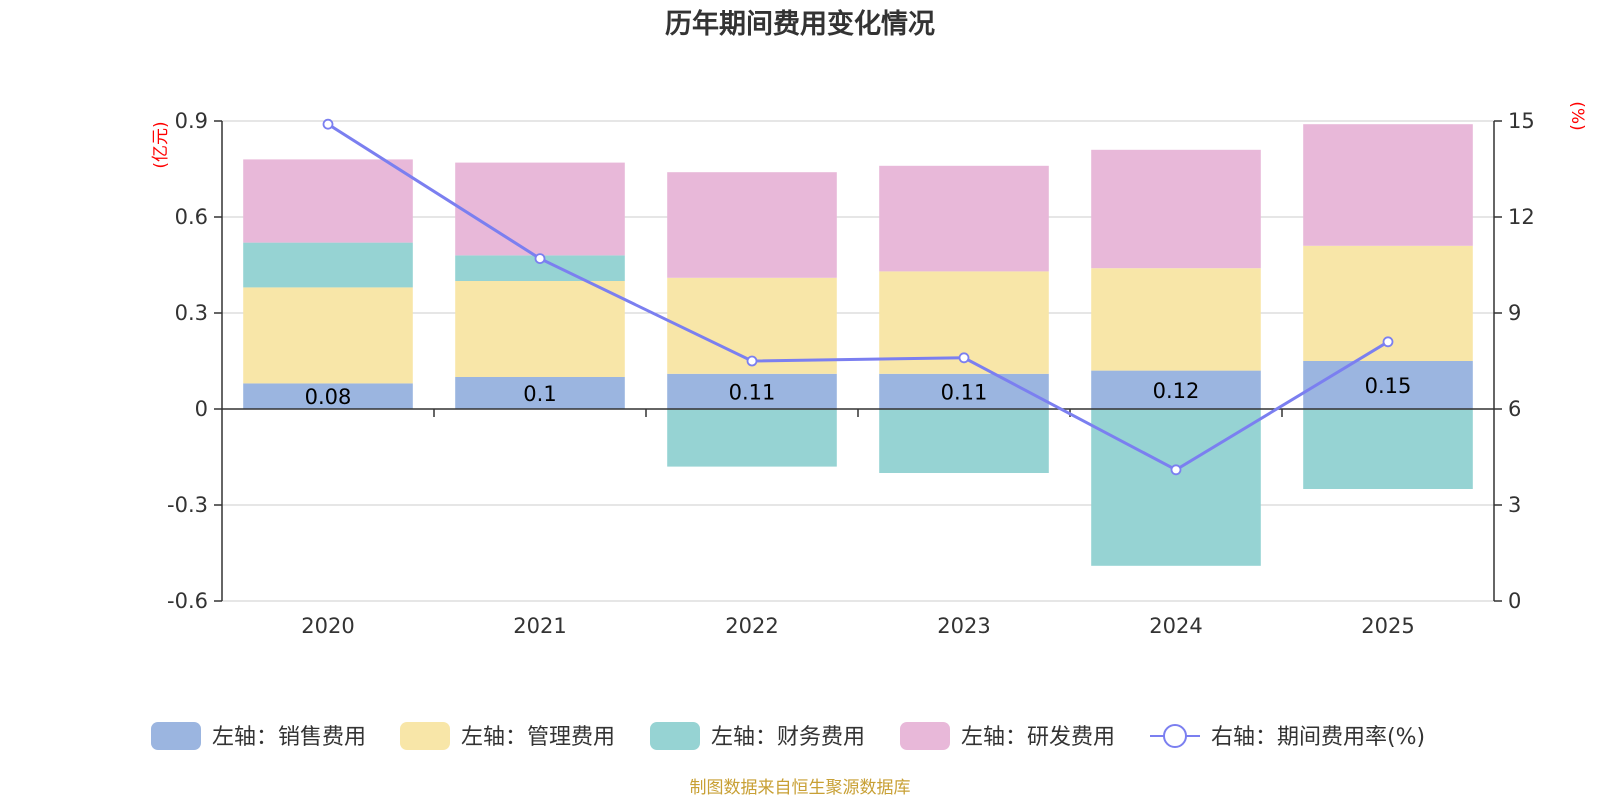  I want to click on left-tick-label: -0.6, so click(187, 601).